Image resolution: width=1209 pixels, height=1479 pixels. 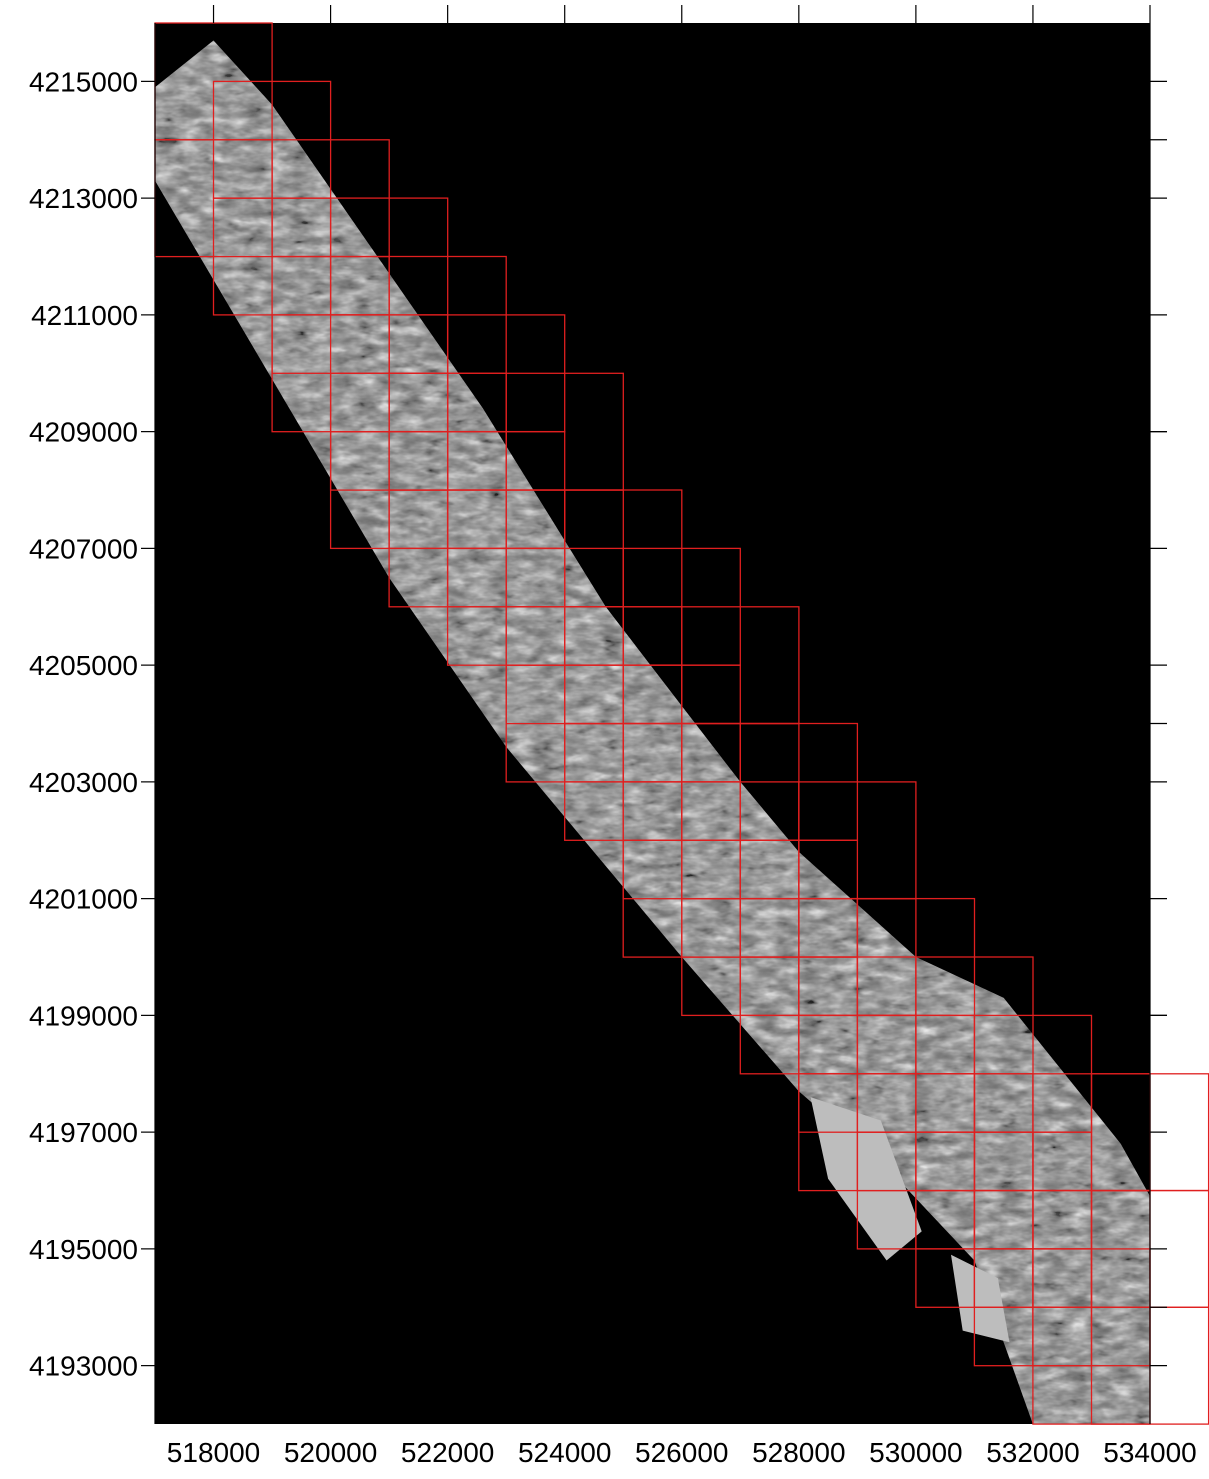 What do you see at coordinates (83, 899) in the screenshot?
I see `y-tick-label: 4201000` at bounding box center [83, 899].